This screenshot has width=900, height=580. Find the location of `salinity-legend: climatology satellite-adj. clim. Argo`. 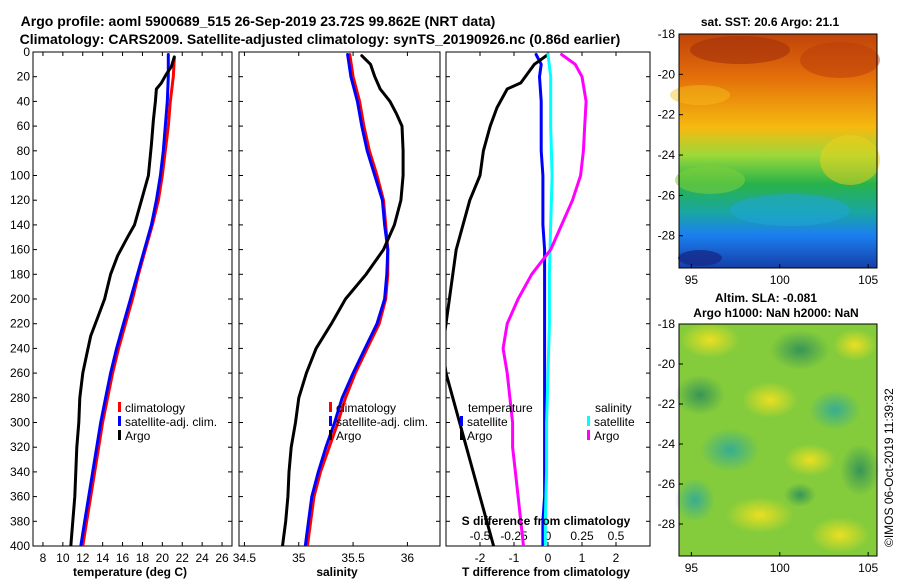

salinity-legend: climatology satellite-adj. clim. Argo is located at coordinates (378, 422).